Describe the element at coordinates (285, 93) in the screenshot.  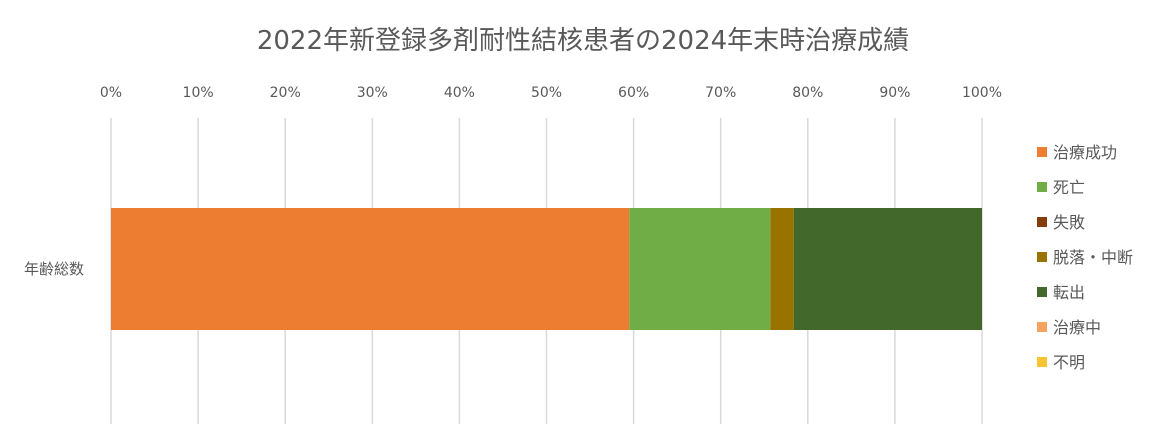
I see `x-tick-label: 20%` at that location.